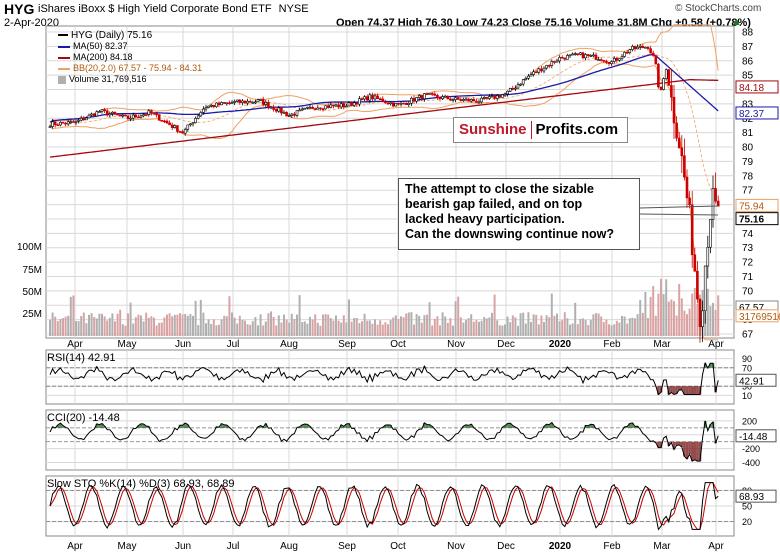 The image size is (780, 552). Describe the element at coordinates (751, 206) in the screenshot. I see `last-value-label: 75.94` at that location.